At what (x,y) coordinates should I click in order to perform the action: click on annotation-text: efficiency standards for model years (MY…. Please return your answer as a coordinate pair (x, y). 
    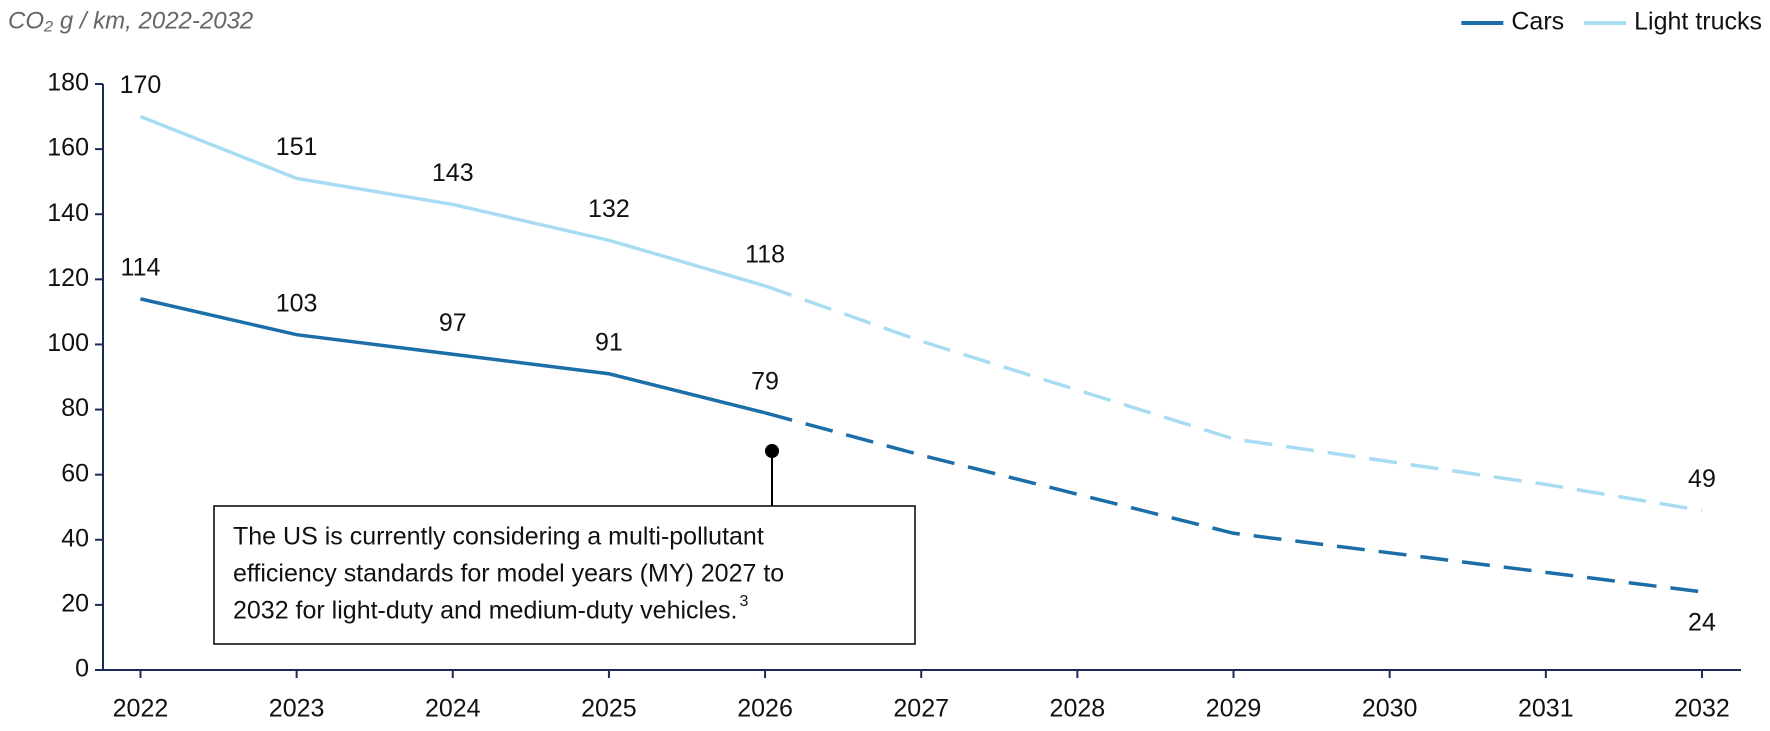
    Looking at the image, I should click on (508, 574).